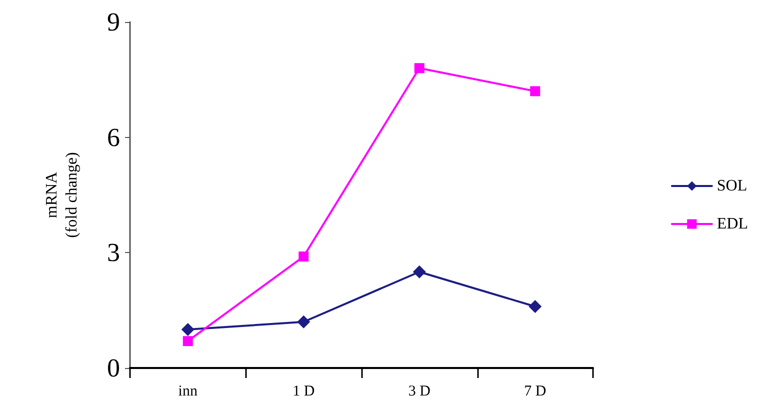  Describe the element at coordinates (62, 195) in the screenshot. I see `y-axis-title: mRNA (fold change)` at that location.